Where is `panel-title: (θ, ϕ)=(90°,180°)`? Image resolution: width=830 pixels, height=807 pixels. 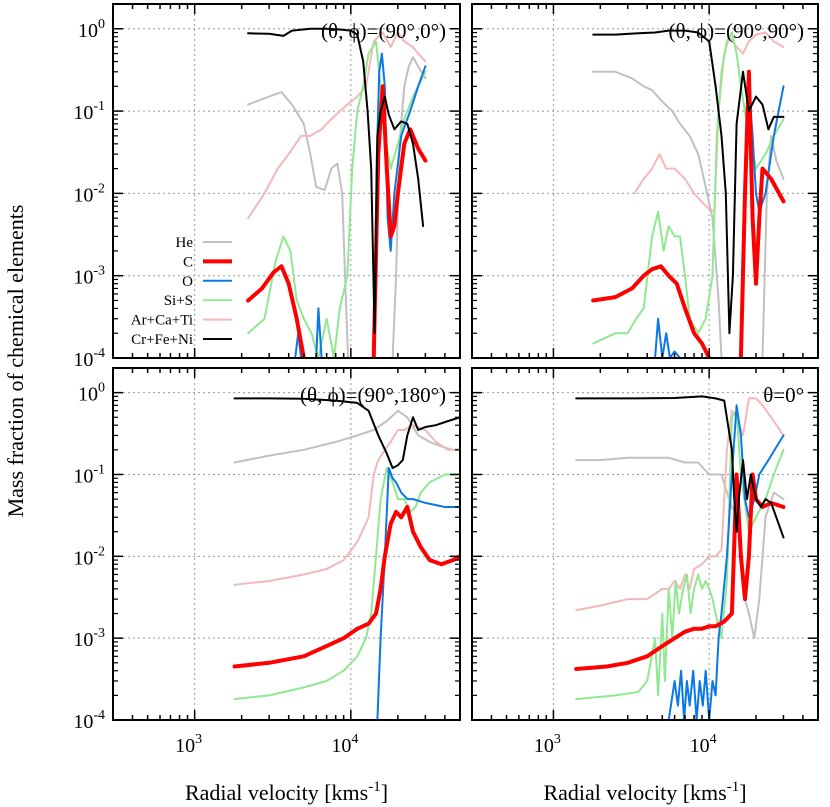 panel-title: (θ, ϕ)=(90°,180°) is located at coordinates (373, 395).